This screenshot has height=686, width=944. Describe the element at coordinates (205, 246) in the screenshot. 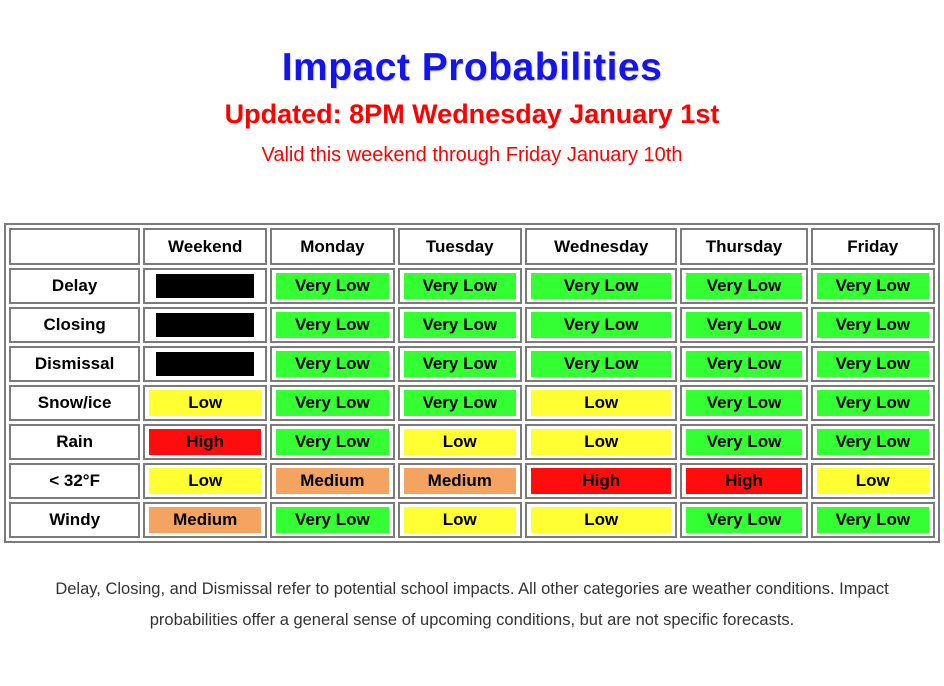

I see `column-header-weekend: Weekend` at that location.